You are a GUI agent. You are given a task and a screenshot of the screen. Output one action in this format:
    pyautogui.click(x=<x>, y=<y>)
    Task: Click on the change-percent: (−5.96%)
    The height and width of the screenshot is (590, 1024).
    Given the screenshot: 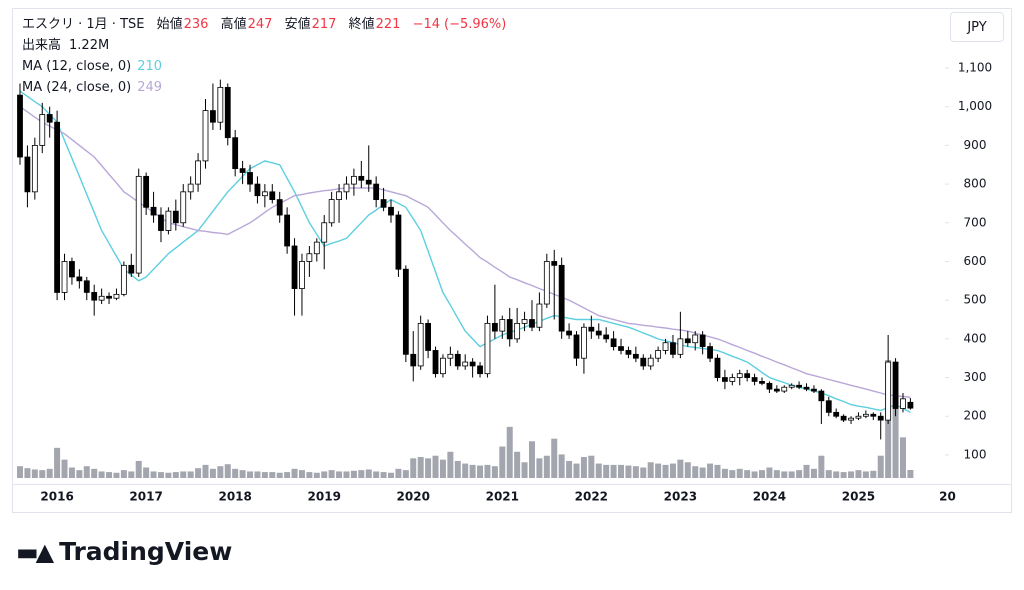 What is the action you would take?
    pyautogui.click(x=475, y=24)
    